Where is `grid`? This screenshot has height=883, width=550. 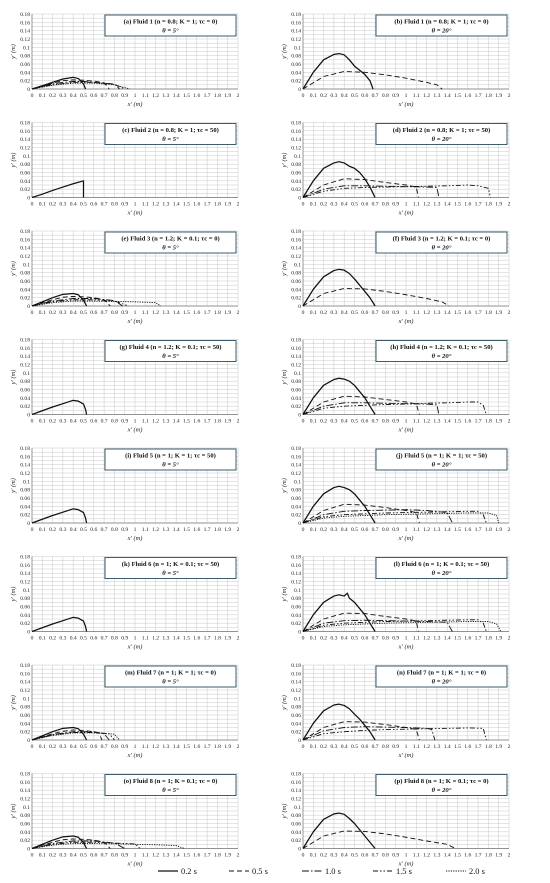 grid is located at coordinates (406, 811).